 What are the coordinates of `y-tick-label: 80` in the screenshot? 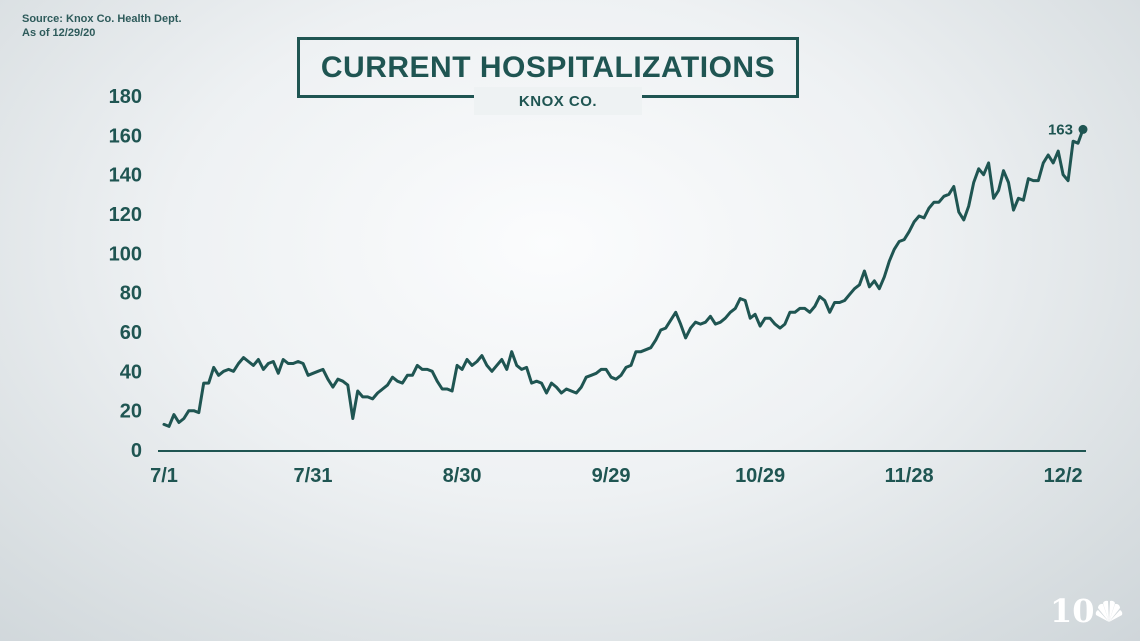 It's located at (131, 294).